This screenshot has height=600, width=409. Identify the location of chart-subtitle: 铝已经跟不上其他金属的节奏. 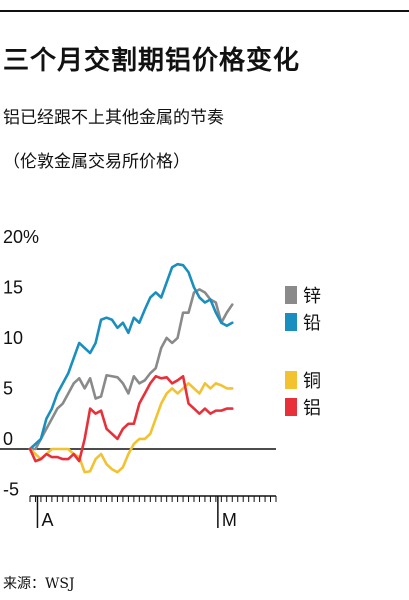
(113, 118).